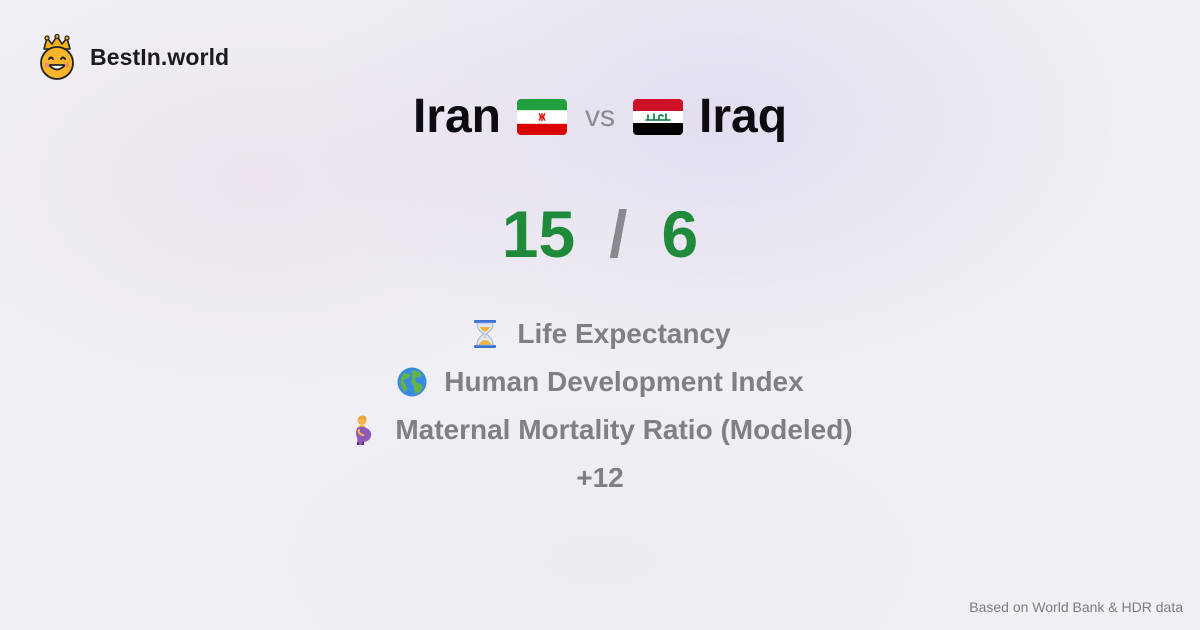 The width and height of the screenshot is (1200, 630). What do you see at coordinates (160, 56) in the screenshot?
I see `brand-name: BestIn.world` at bounding box center [160, 56].